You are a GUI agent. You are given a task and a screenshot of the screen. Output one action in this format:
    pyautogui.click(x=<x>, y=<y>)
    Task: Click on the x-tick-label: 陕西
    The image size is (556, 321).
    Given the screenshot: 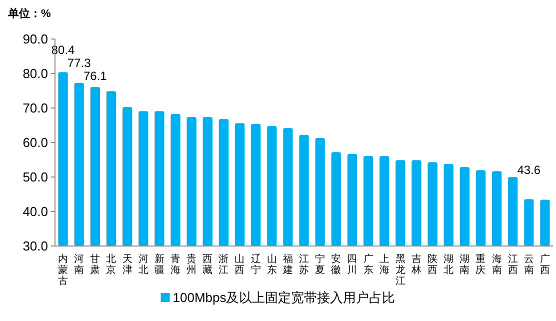 What is the action you would take?
    pyautogui.click(x=433, y=264)
    